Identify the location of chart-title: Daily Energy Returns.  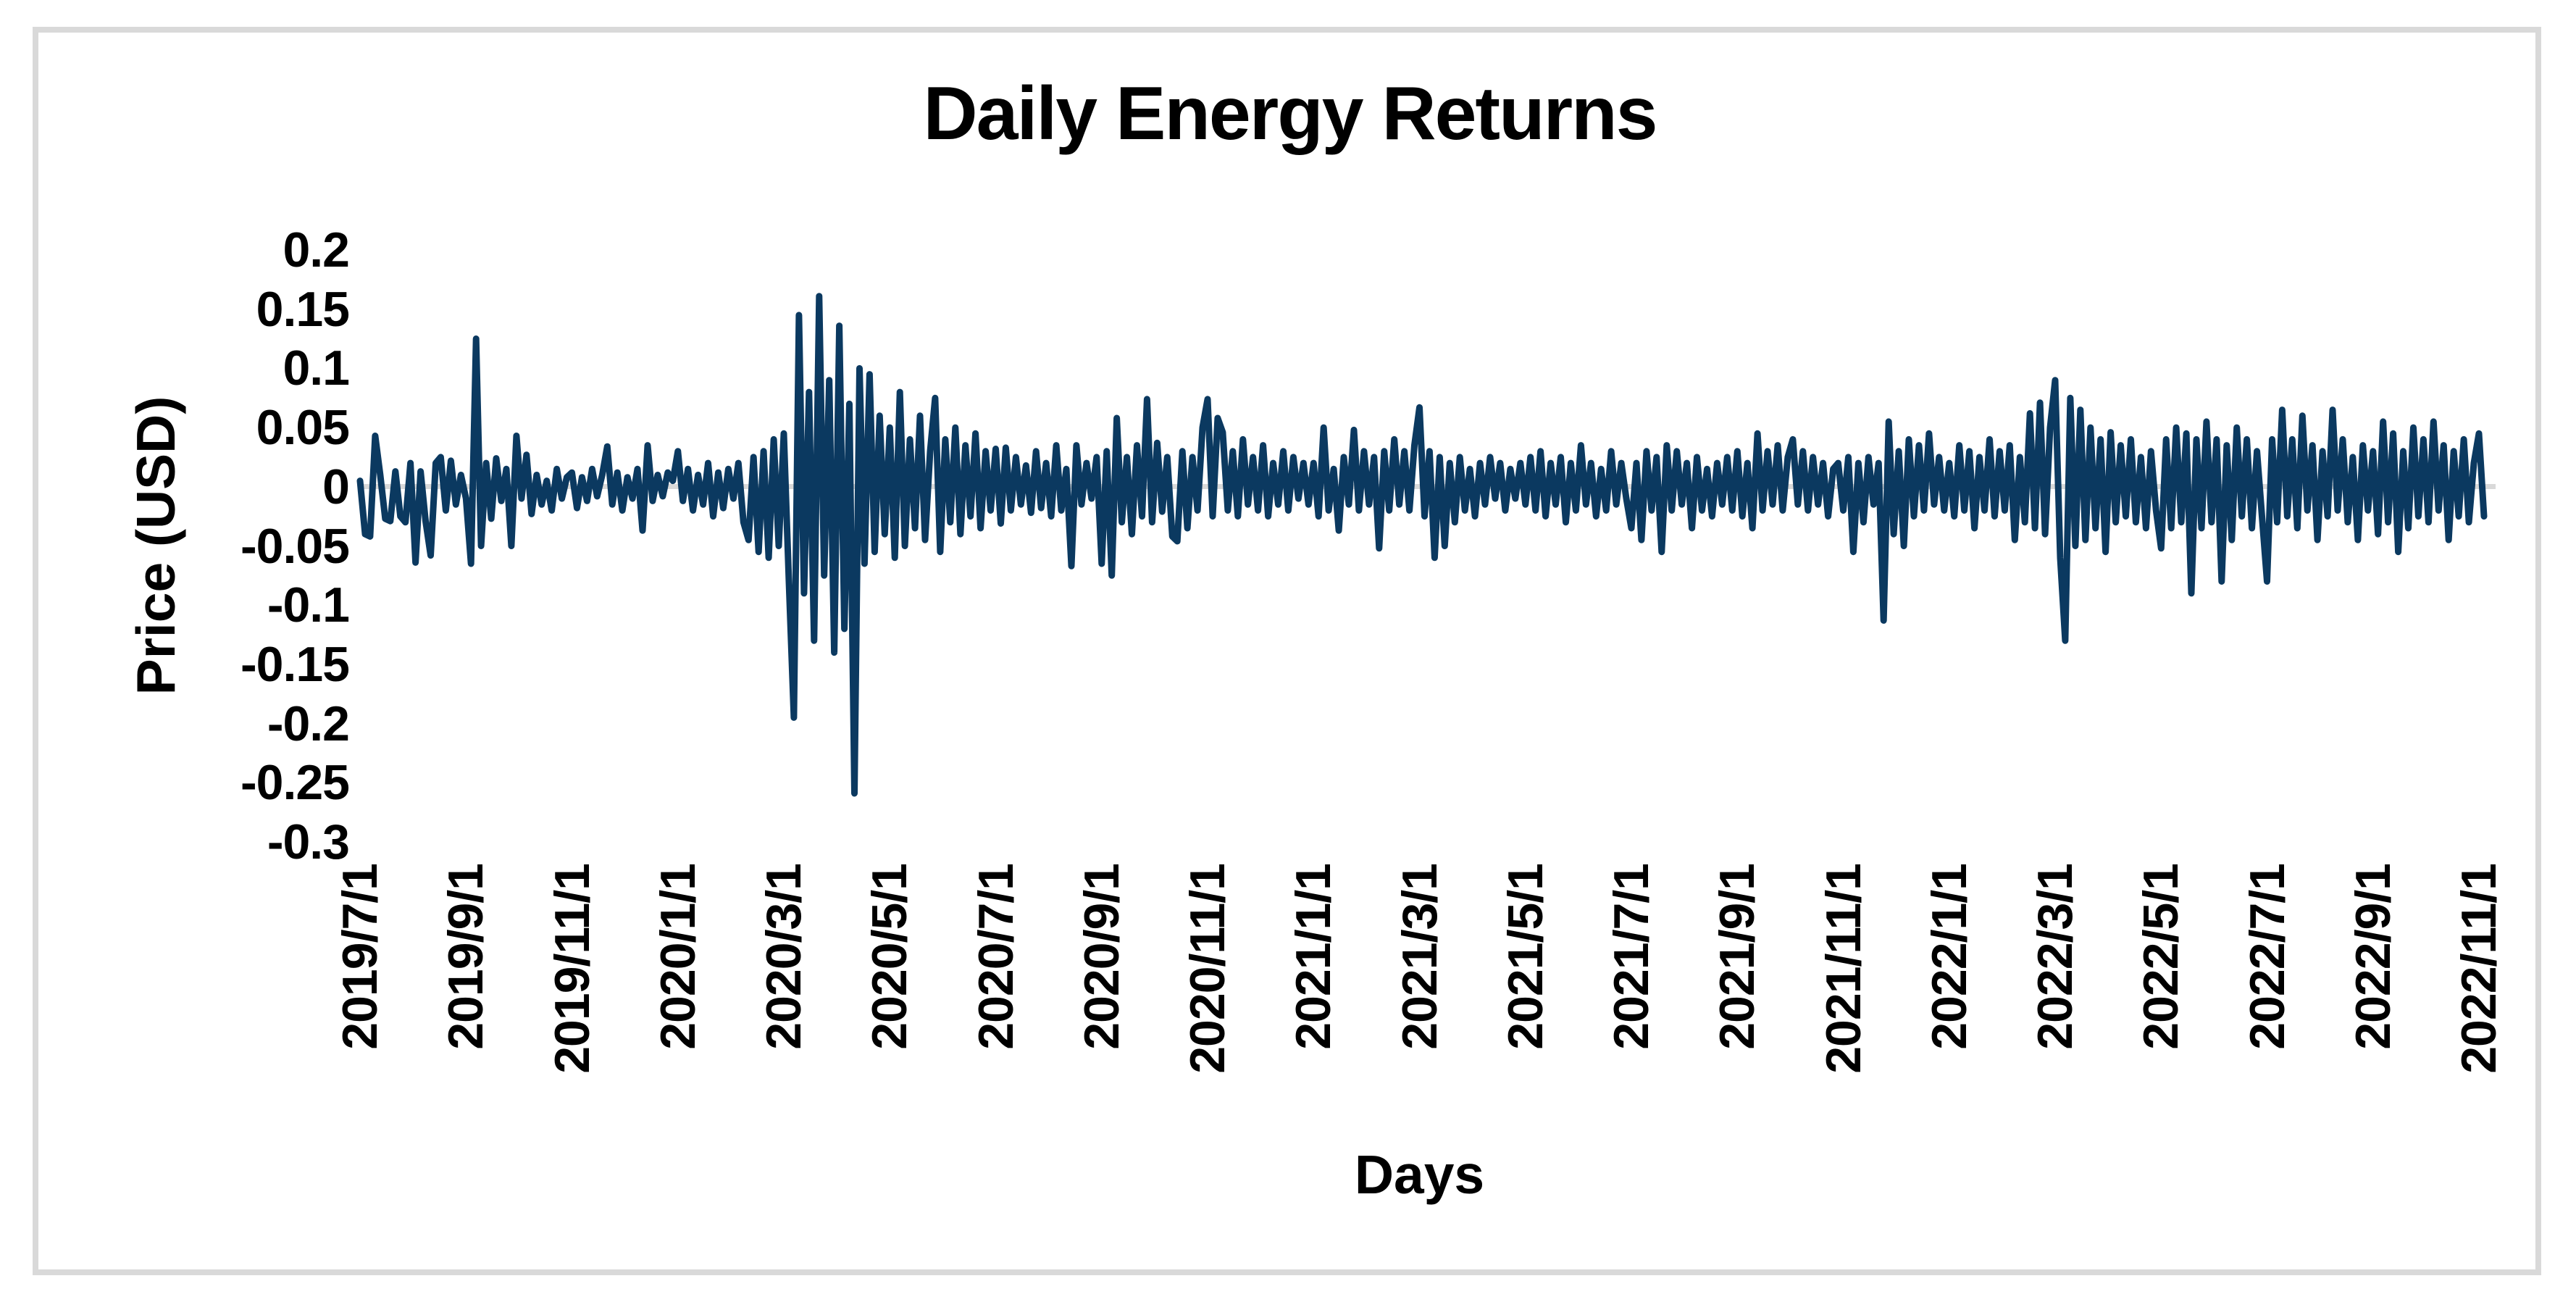
(1290, 114).